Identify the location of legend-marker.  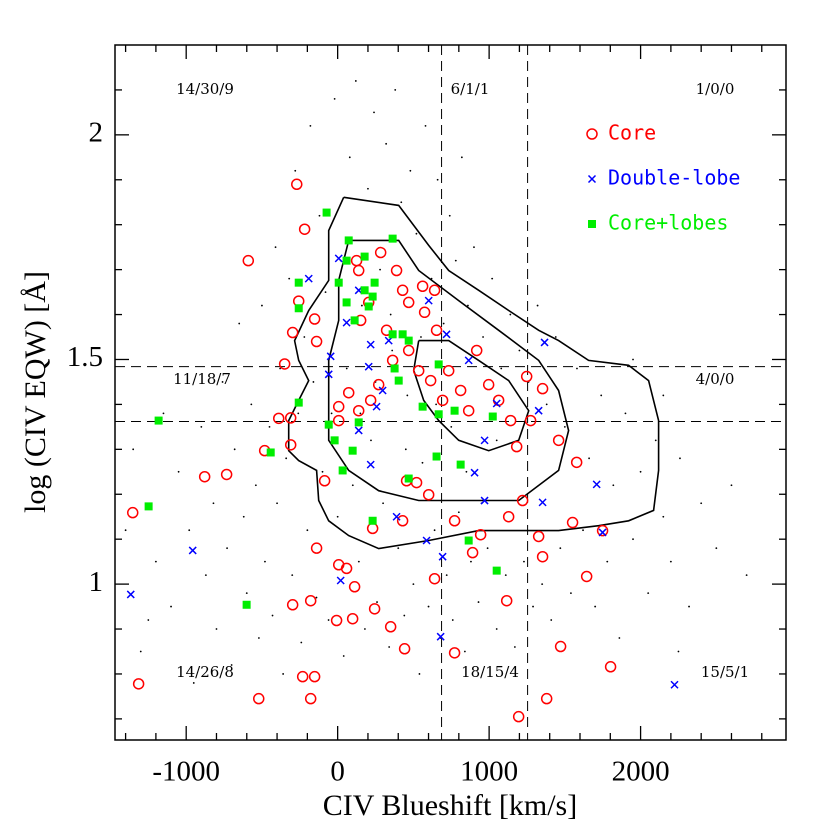
(592, 134).